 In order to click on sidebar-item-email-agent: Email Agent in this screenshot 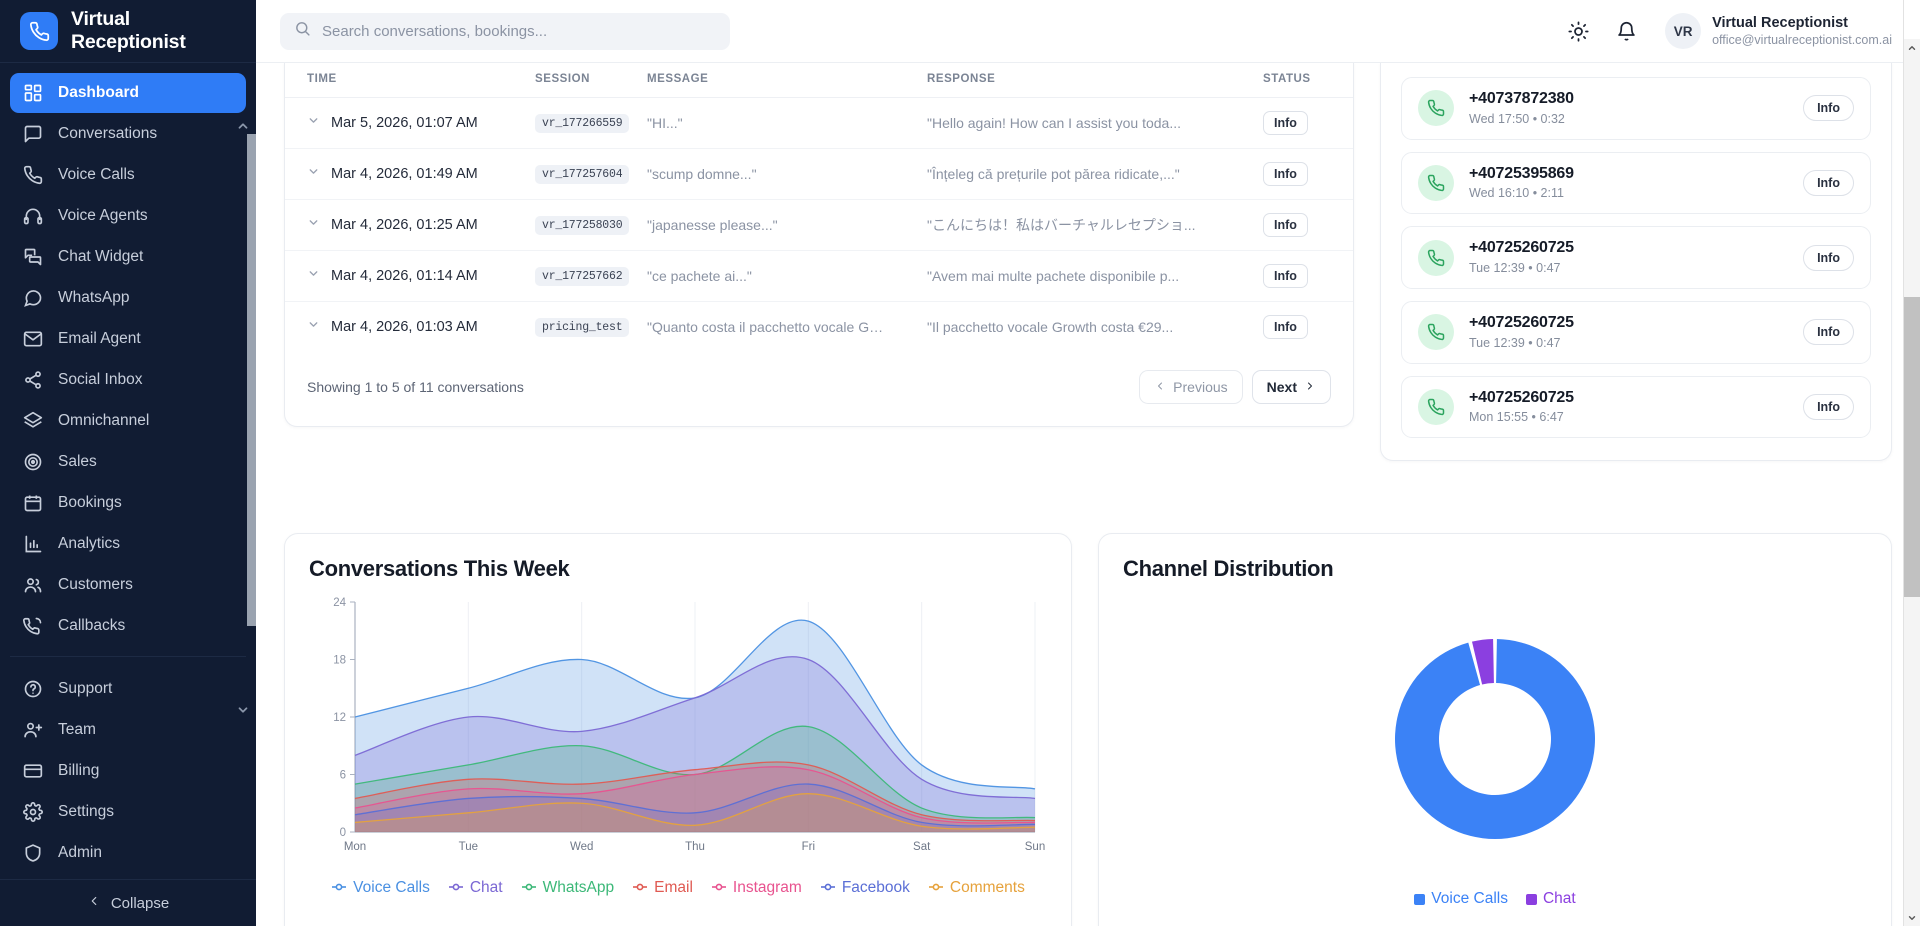, I will do `click(128, 339)`.